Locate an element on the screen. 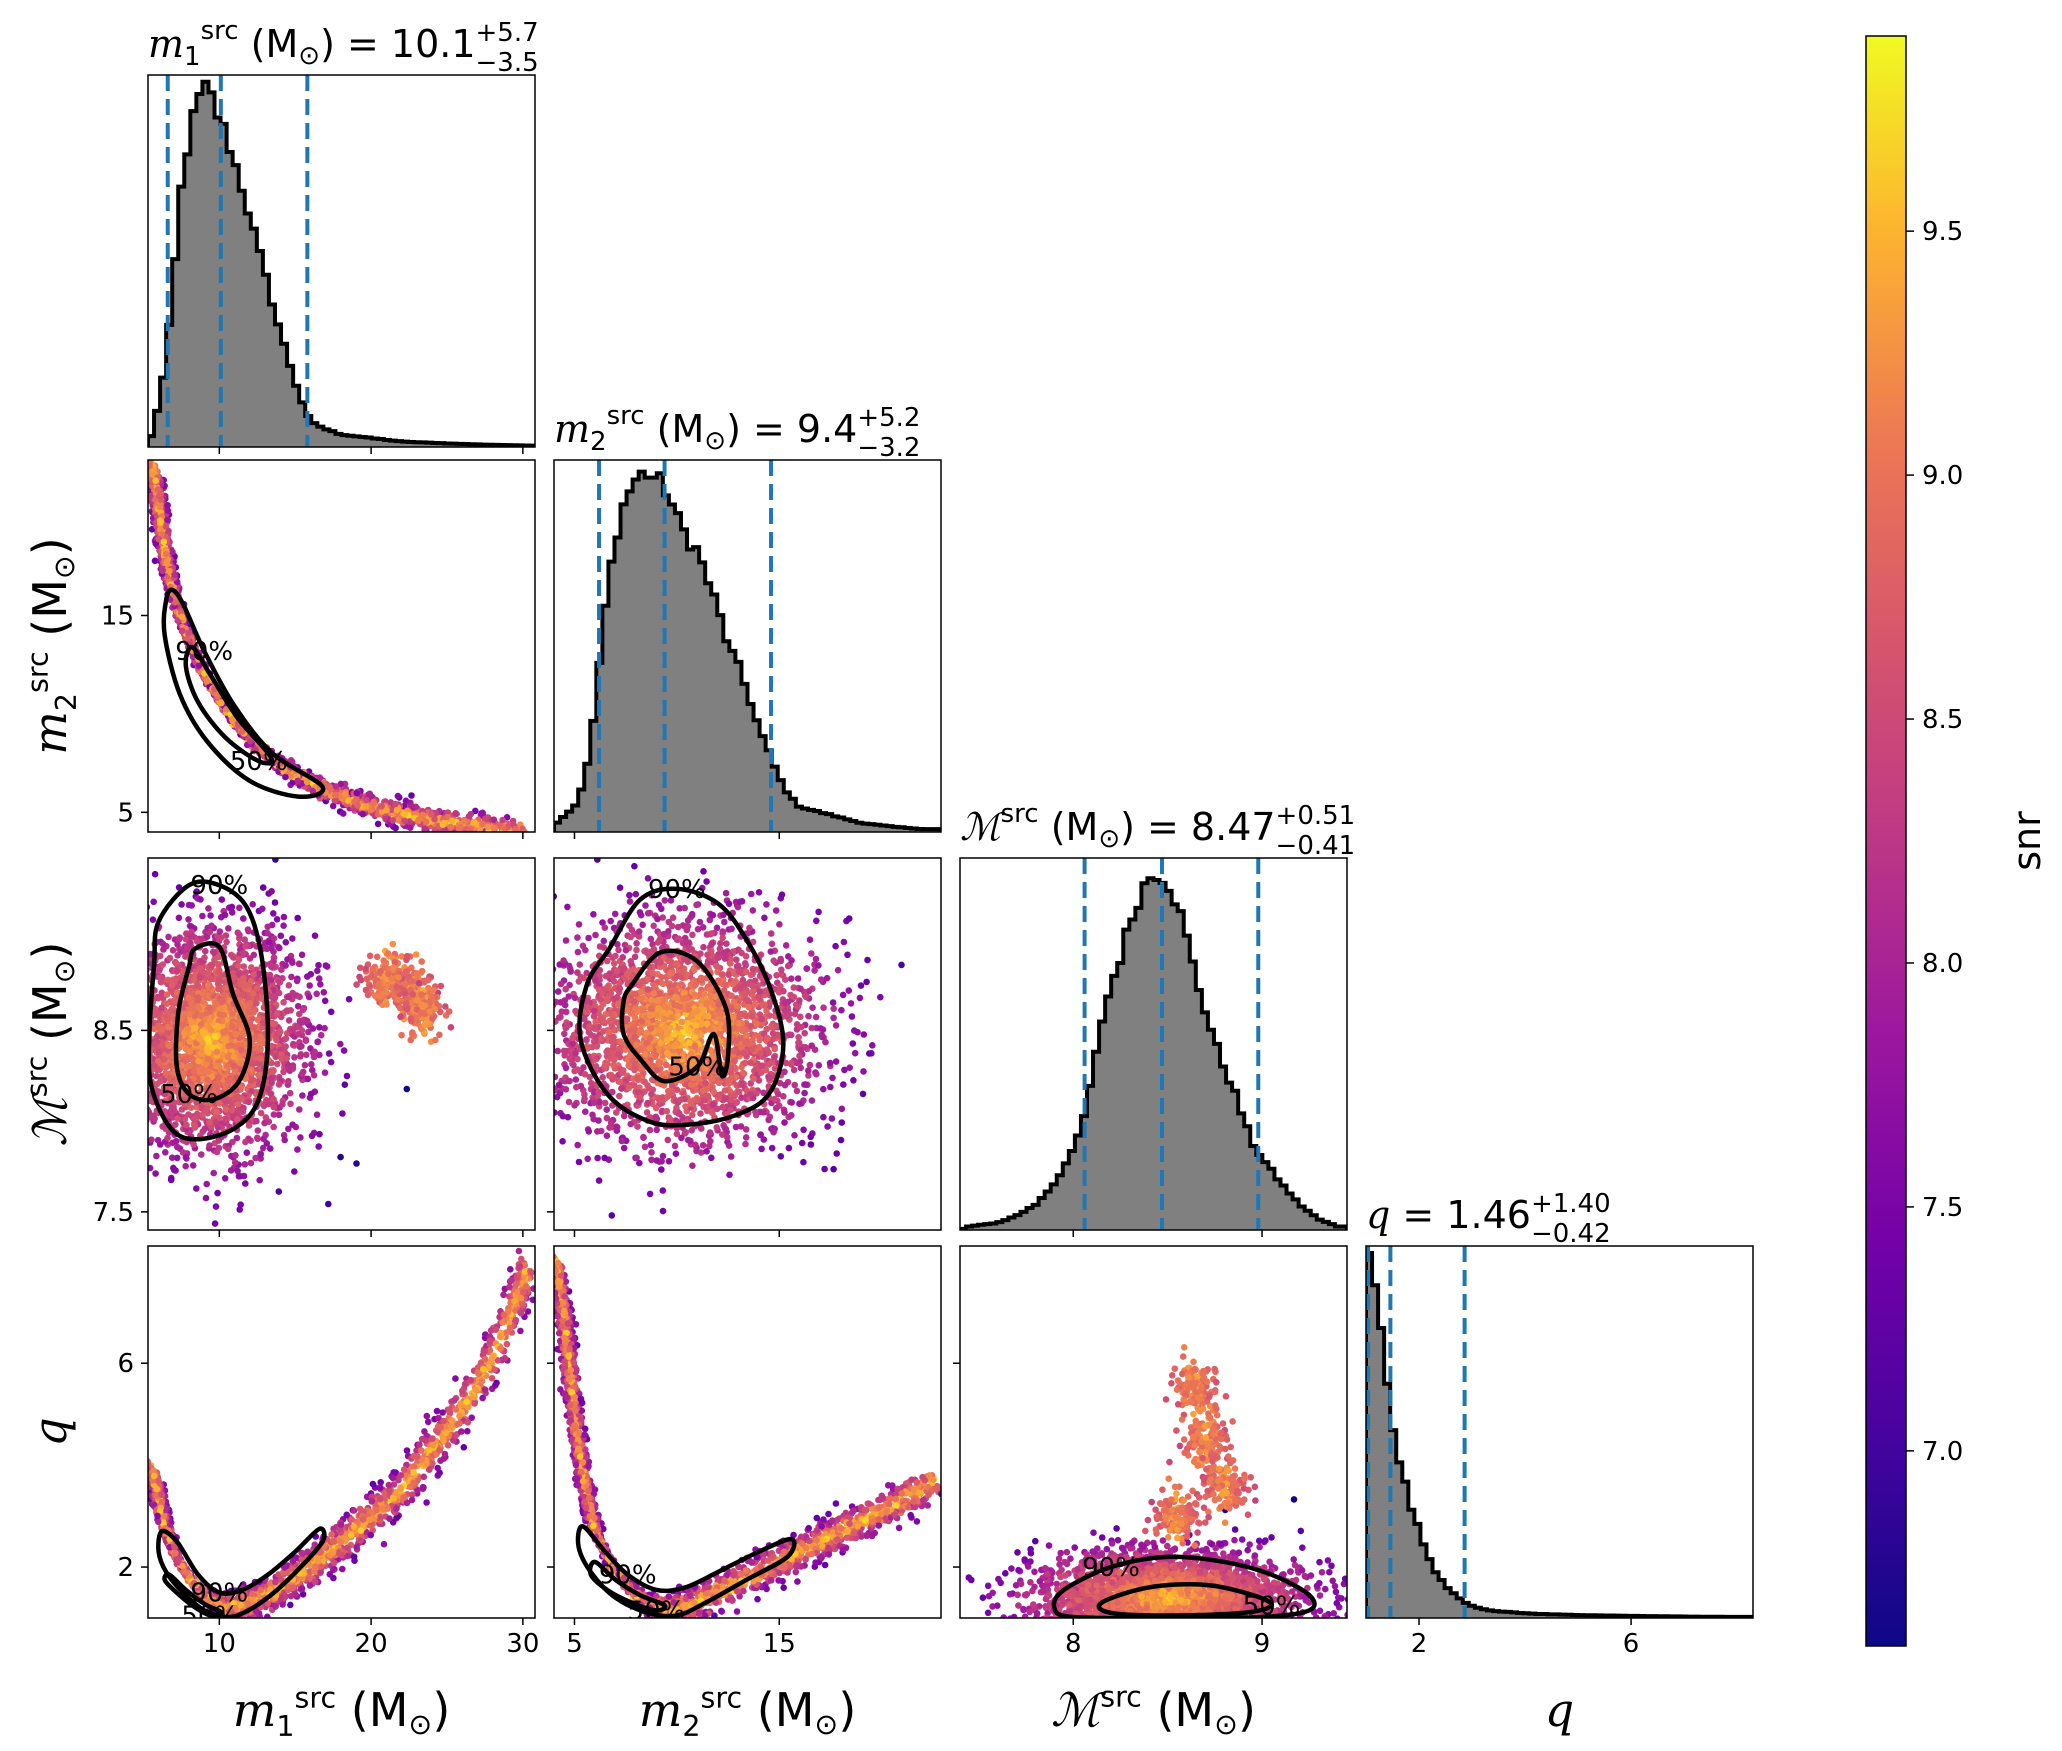 This screenshot has width=2062, height=1751. scatter-panel-m2-mc: 90% 50% is located at coordinates (744, 1047).